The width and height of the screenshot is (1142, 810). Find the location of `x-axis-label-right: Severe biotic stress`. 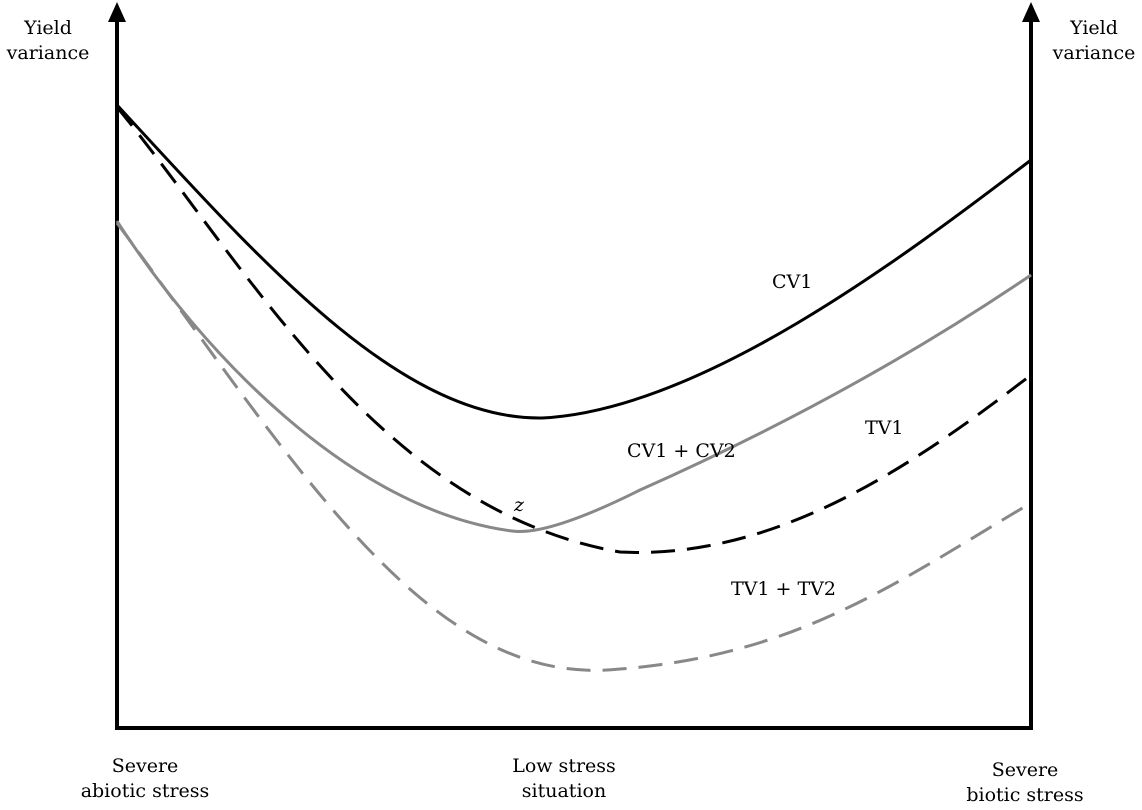

x-axis-label-right: Severe biotic stress is located at coordinates (1025, 783).